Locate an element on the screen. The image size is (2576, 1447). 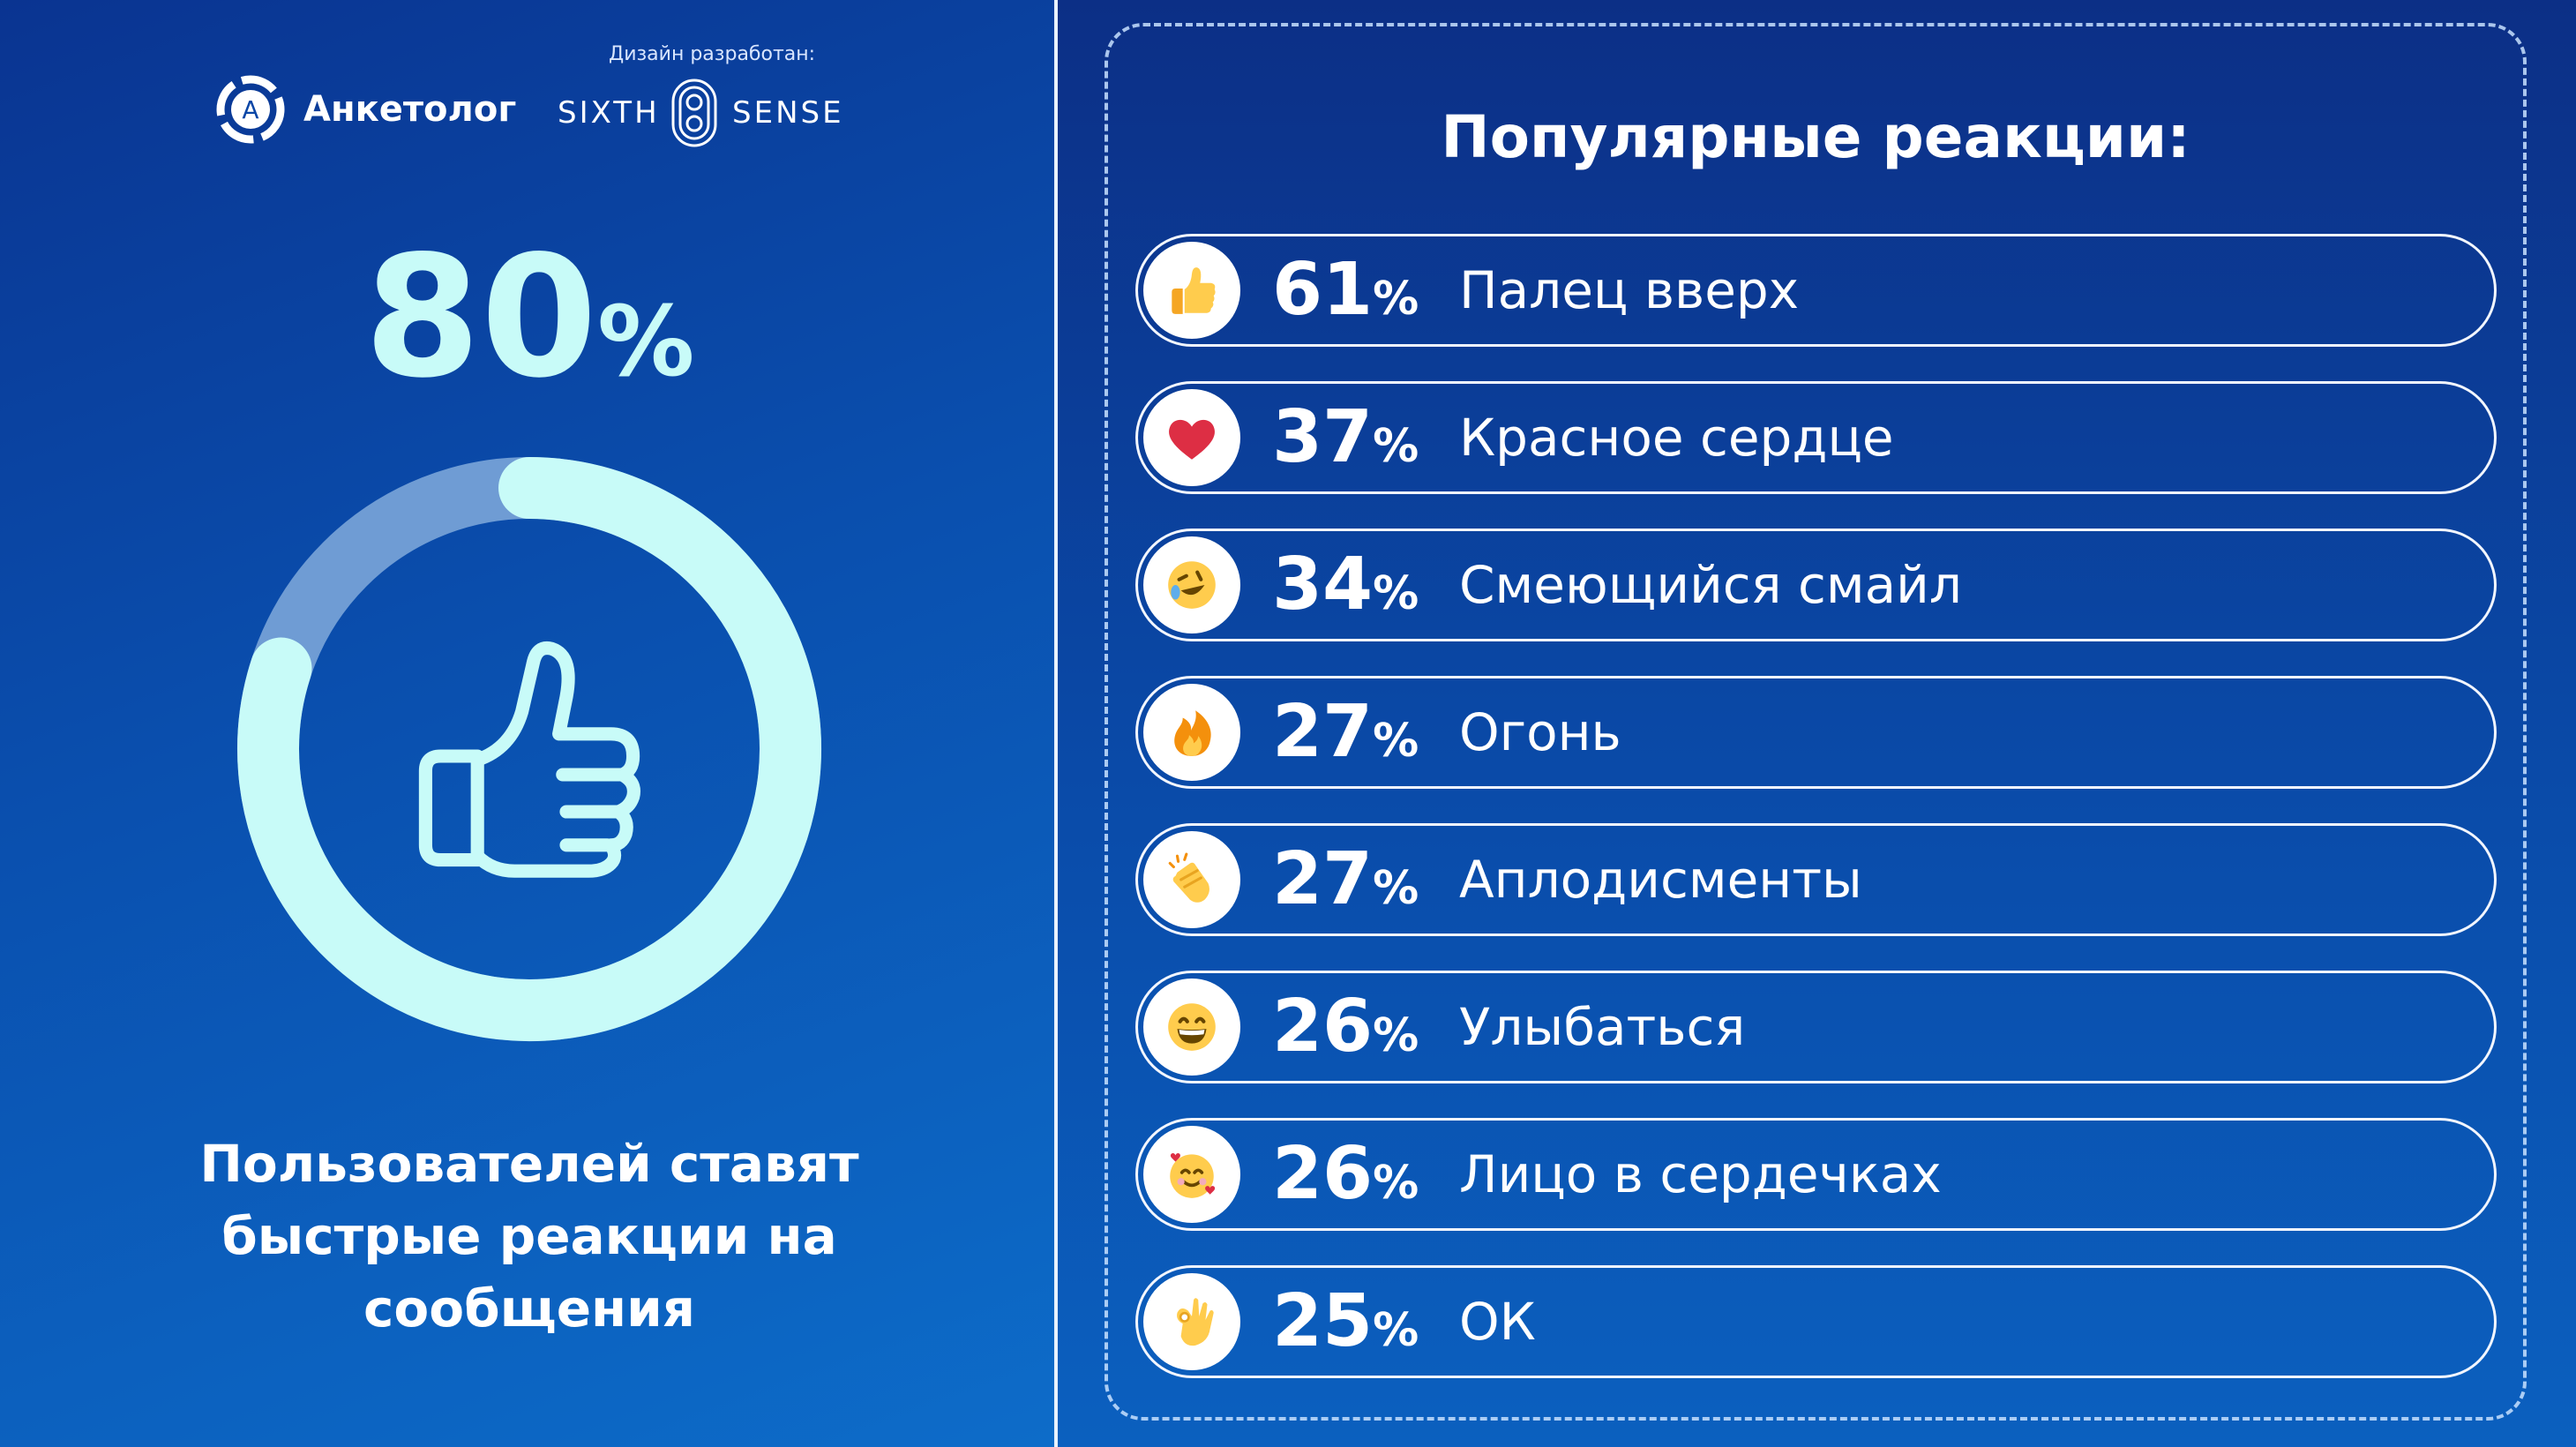
reaction-label: Улыбаться is located at coordinates (1603, 1027).